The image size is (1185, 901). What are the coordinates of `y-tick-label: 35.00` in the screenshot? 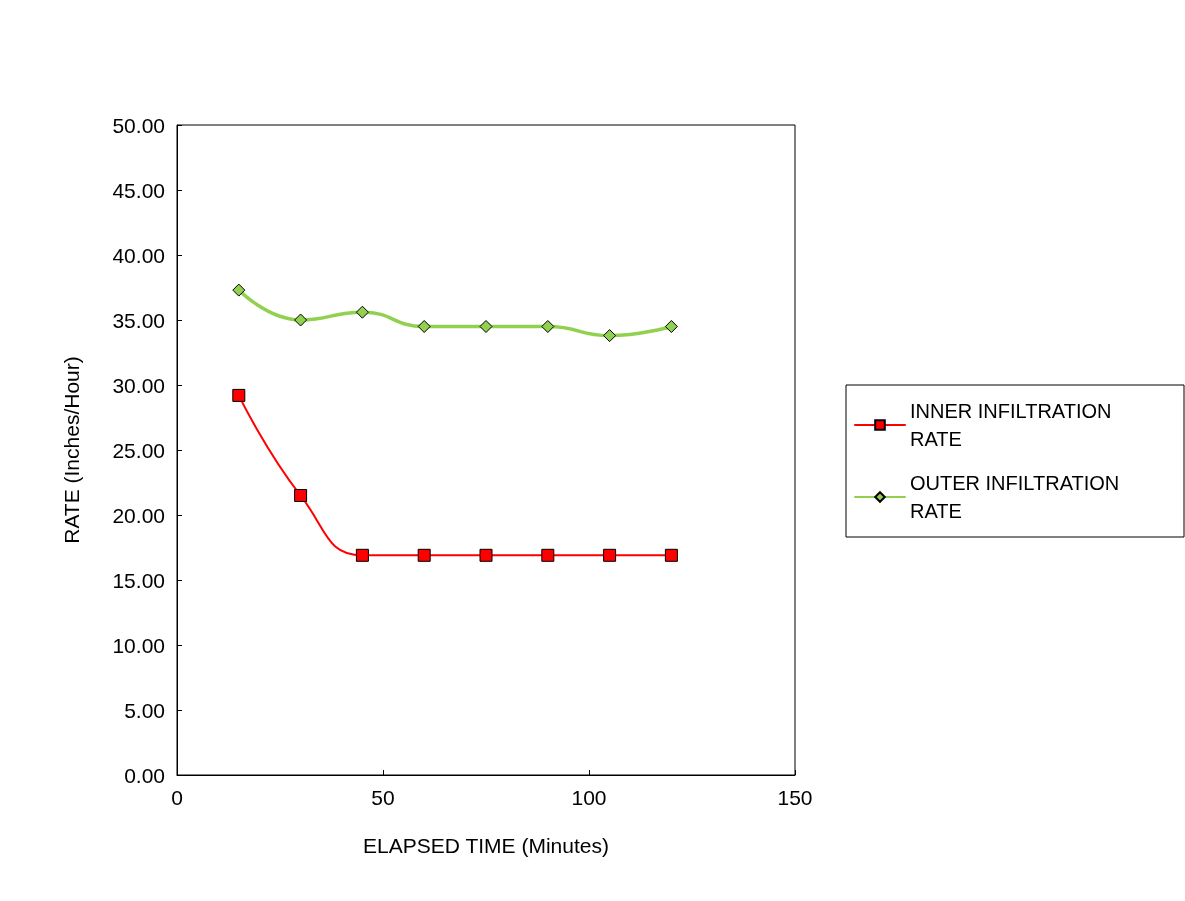 It's located at (138, 320).